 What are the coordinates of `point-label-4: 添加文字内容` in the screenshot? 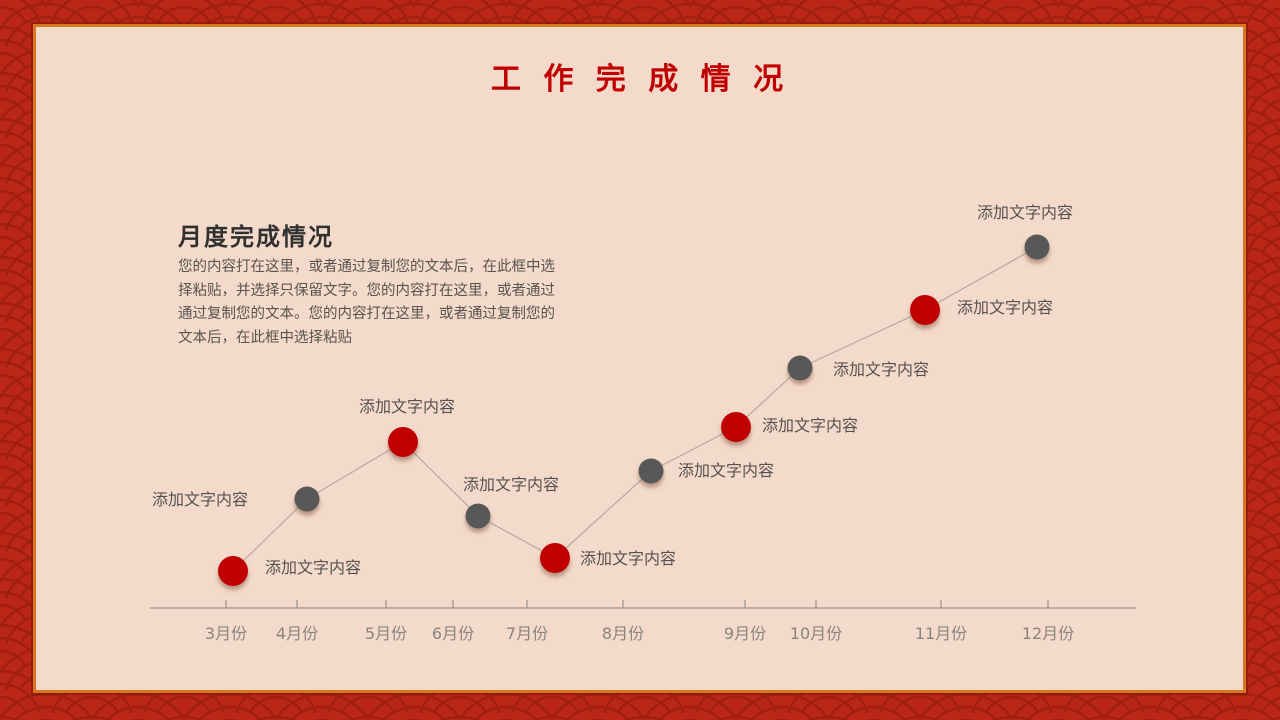 It's located at (511, 484).